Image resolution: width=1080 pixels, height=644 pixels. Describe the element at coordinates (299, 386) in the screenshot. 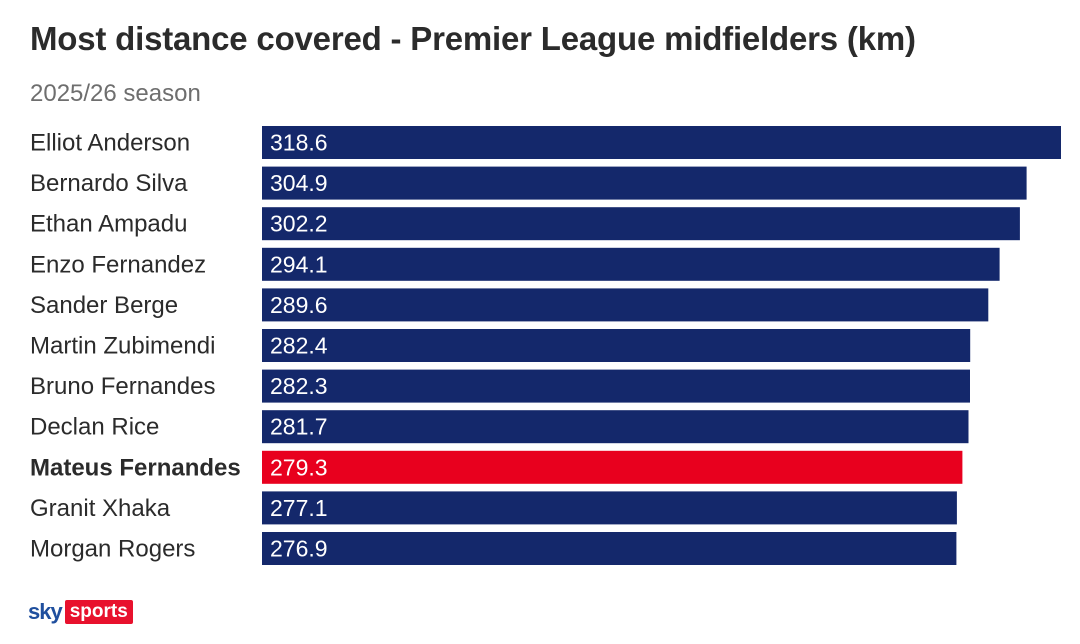

I see `value-label: 282.3` at that location.